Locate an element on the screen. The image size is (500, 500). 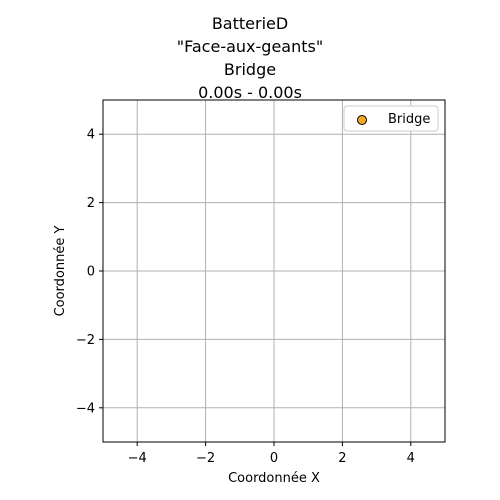
legend-box is located at coordinates (391, 118).